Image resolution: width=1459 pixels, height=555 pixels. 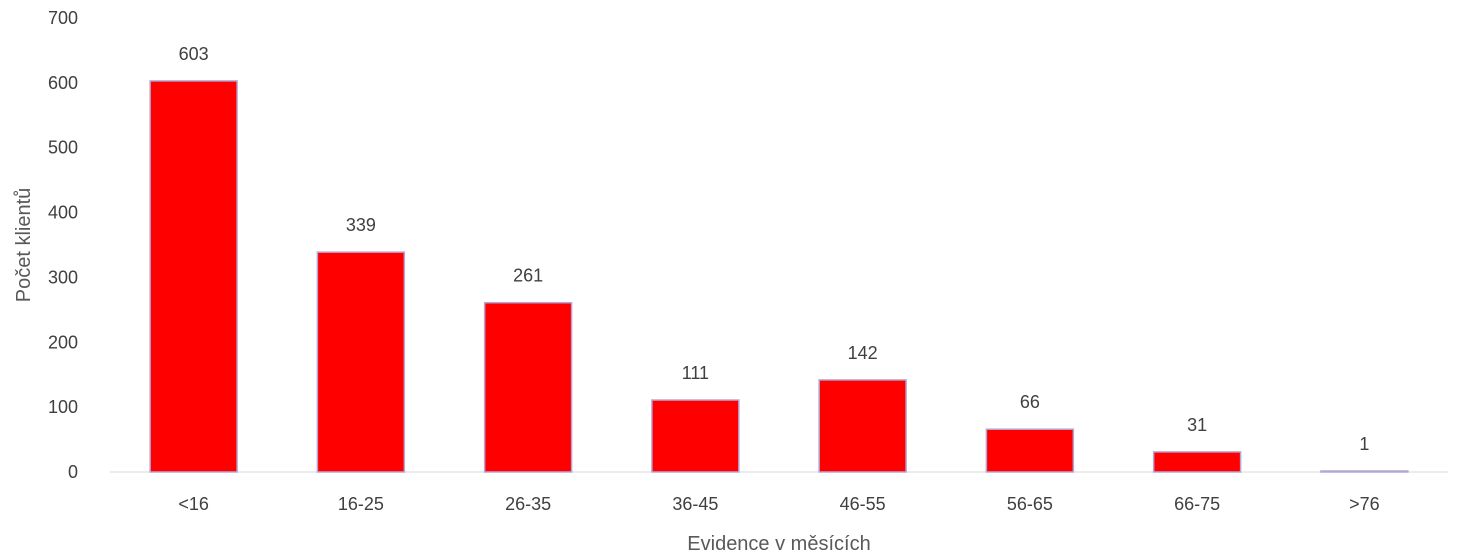 I want to click on bar-value-label: 261, so click(x=528, y=276).